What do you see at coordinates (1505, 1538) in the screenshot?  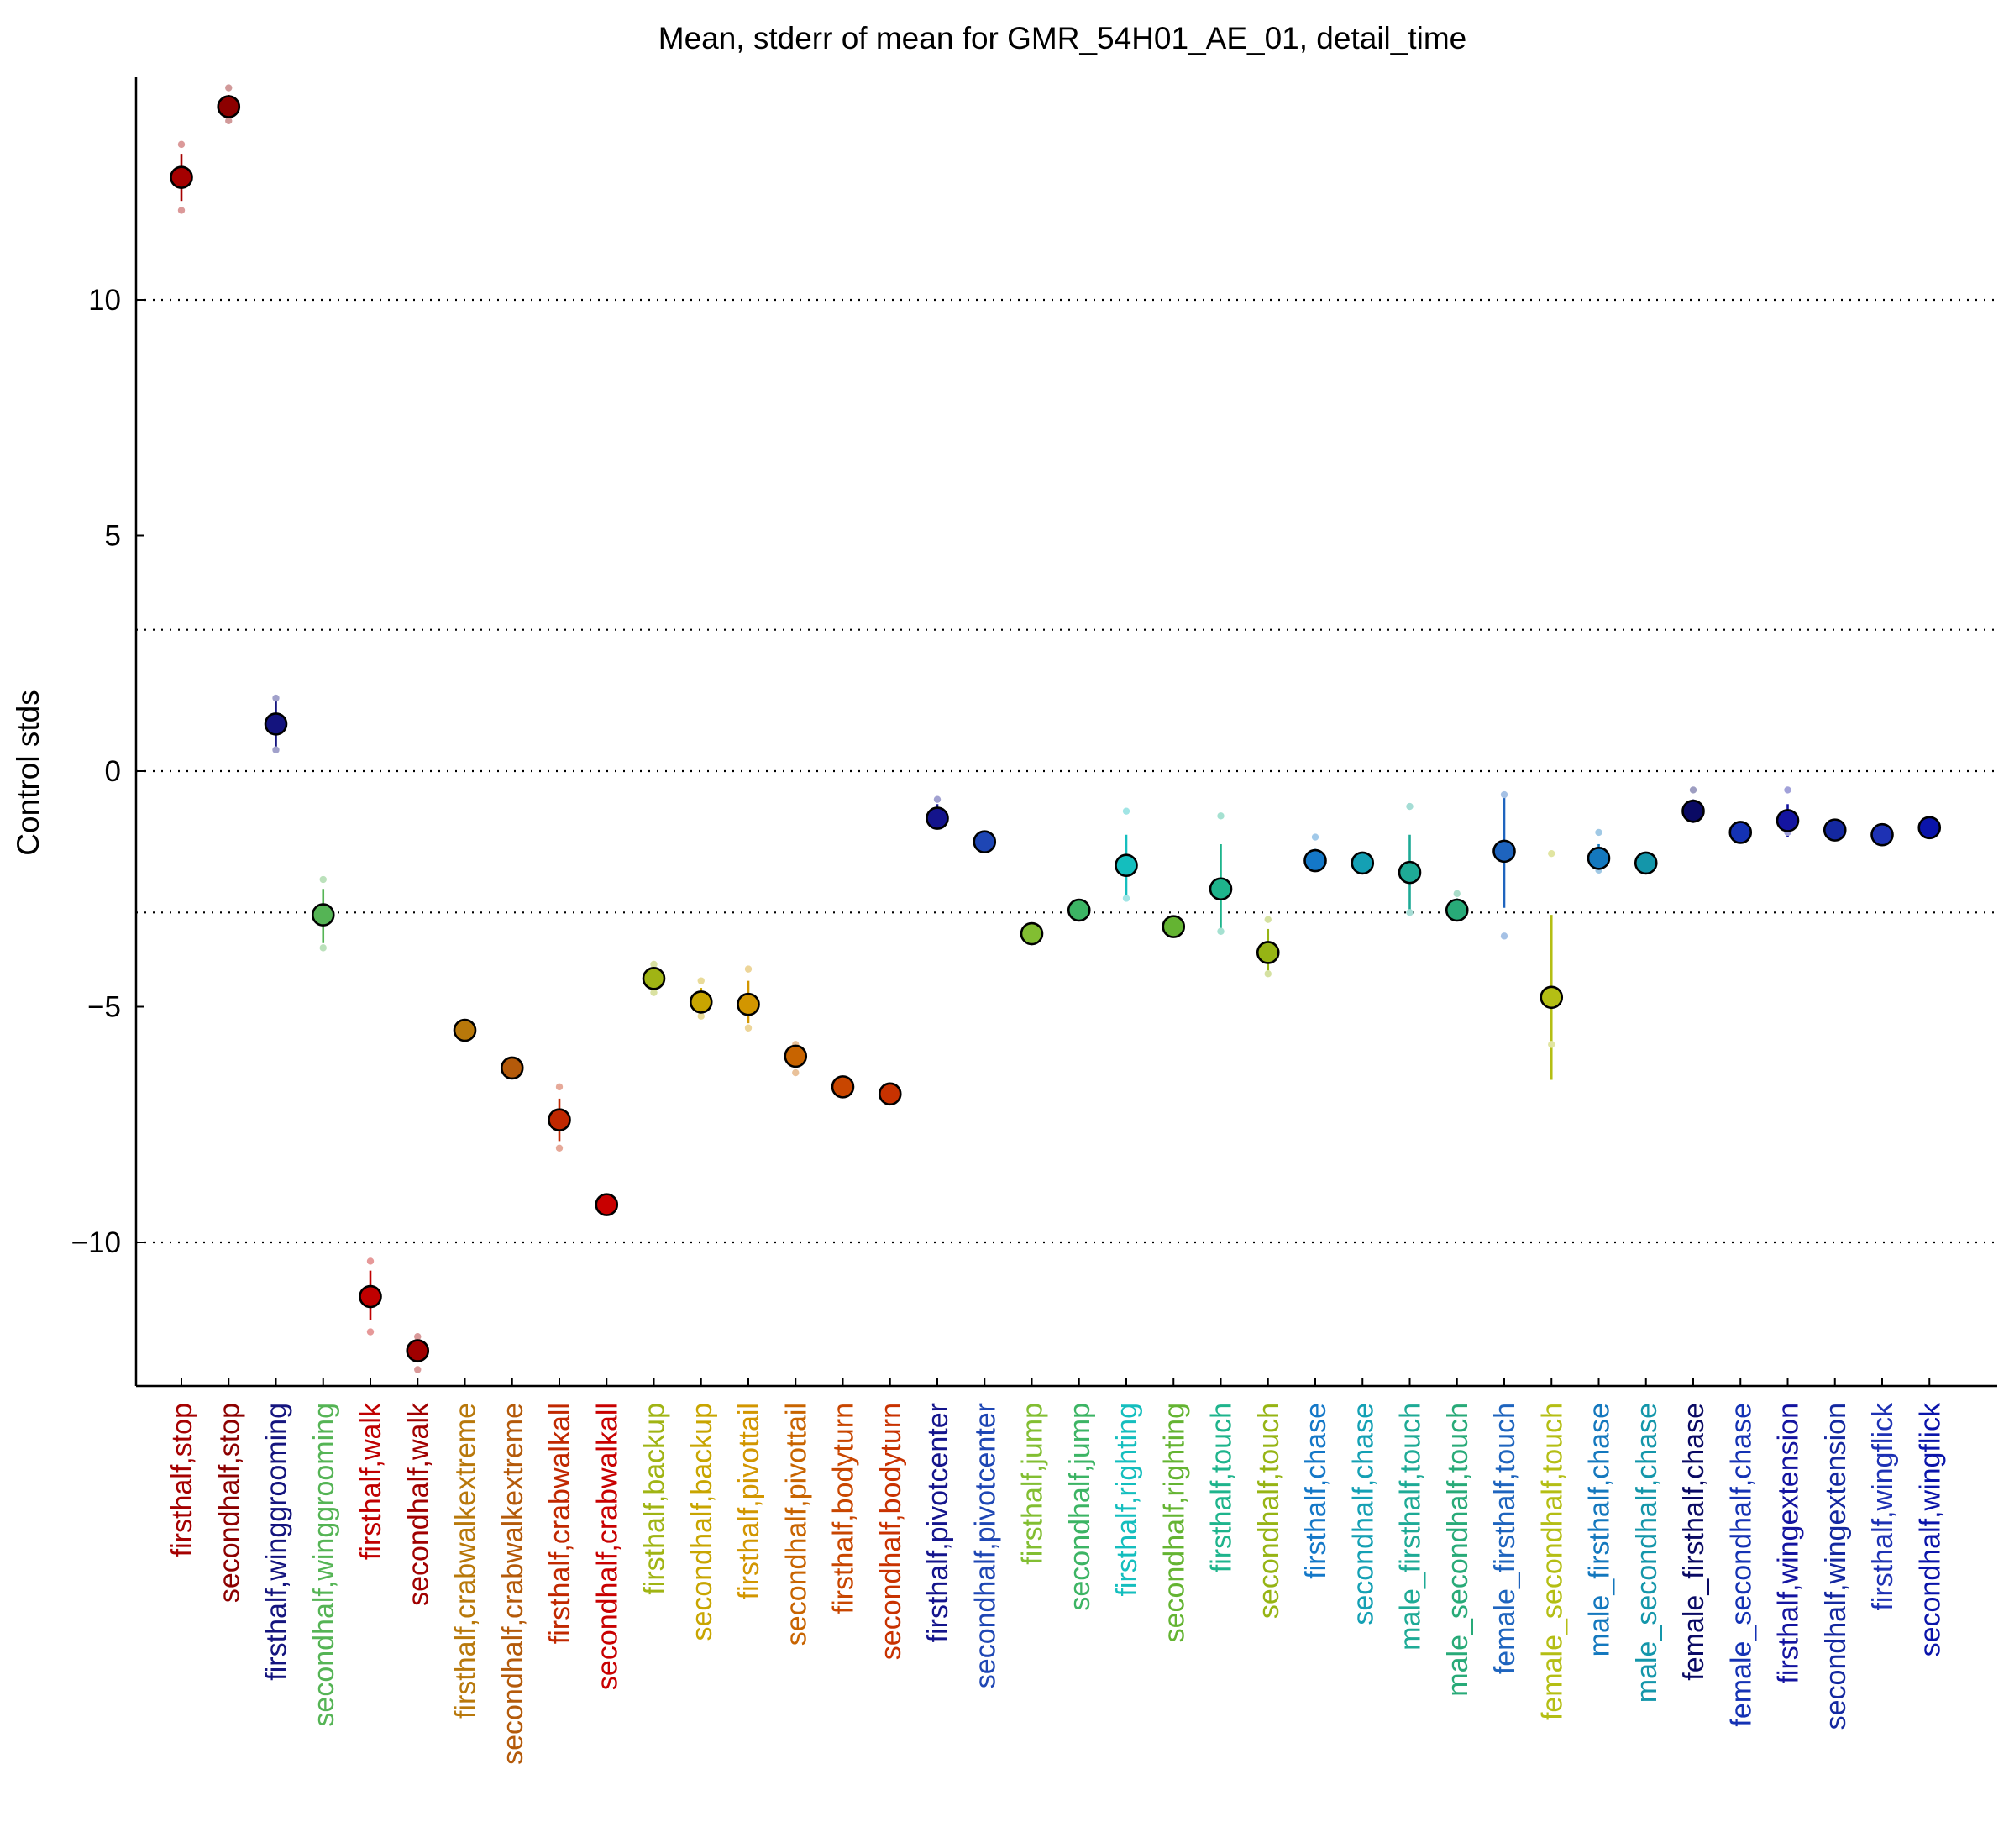 I see `x-tick-label: female_firsthalf,touch` at bounding box center [1505, 1538].